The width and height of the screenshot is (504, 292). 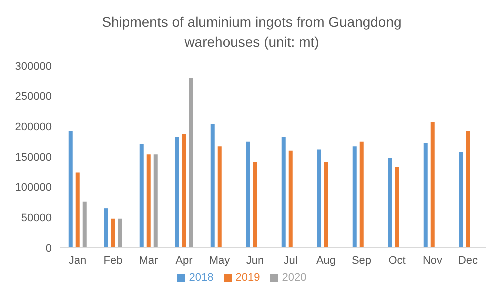 I want to click on y-tick-label: 100000, so click(x=33, y=188).